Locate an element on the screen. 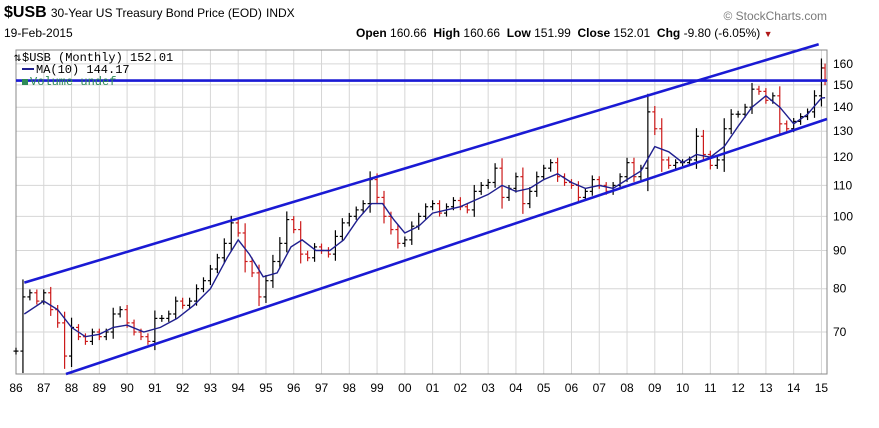 The width and height of the screenshot is (879, 428). x-tick-label: 88 is located at coordinates (72, 388).